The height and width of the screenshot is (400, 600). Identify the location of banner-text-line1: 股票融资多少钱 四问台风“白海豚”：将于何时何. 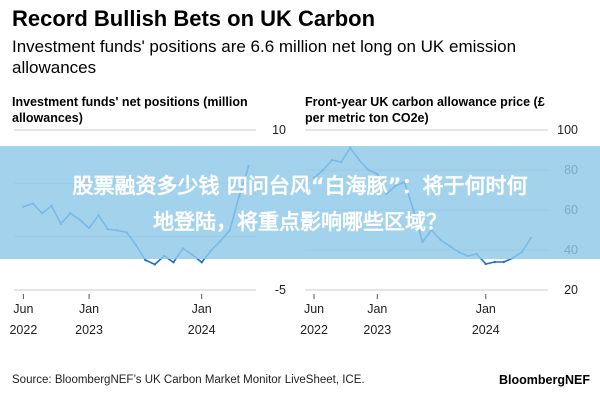
(300, 186).